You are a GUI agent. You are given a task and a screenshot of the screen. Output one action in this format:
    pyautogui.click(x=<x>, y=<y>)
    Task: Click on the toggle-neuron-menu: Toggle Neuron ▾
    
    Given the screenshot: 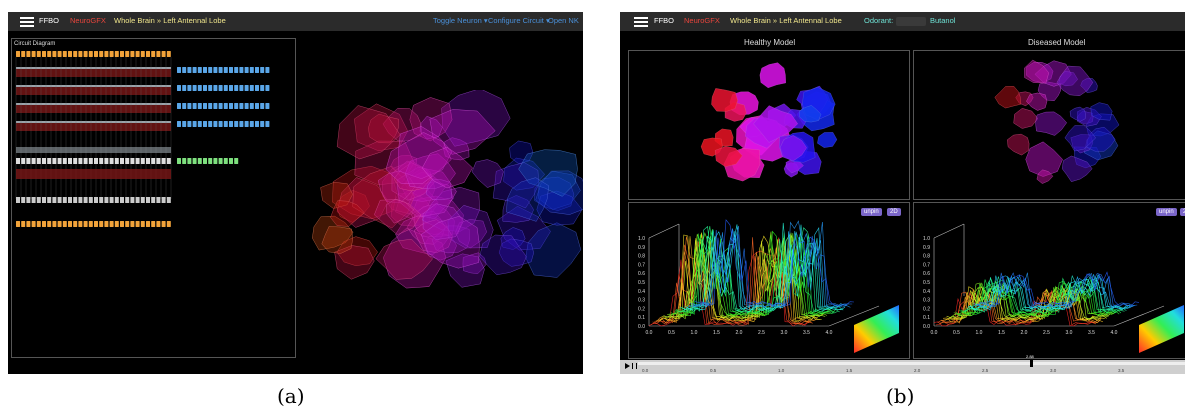 What is the action you would take?
    pyautogui.click(x=460, y=20)
    